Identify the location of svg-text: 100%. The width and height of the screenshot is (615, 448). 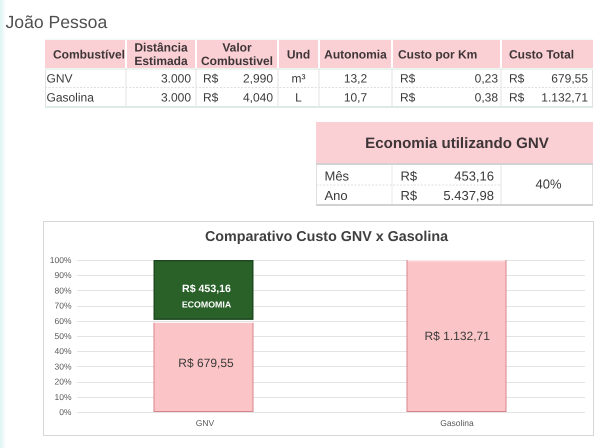
(61, 260).